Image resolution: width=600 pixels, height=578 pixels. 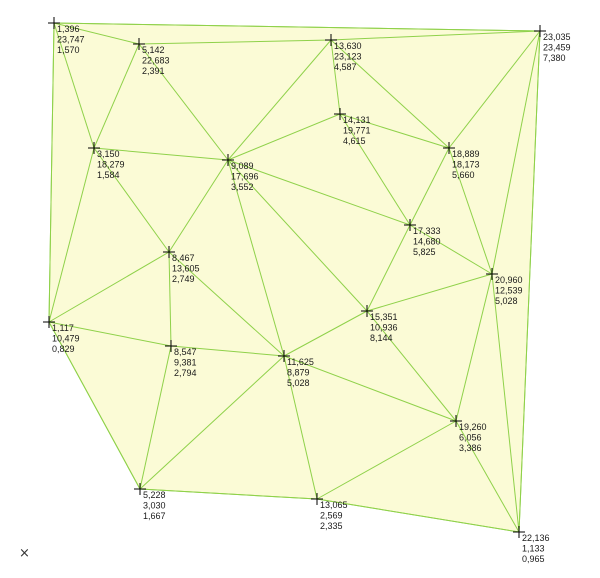 I want to click on tin-edge-p5-p7, so click(x=284, y=137).